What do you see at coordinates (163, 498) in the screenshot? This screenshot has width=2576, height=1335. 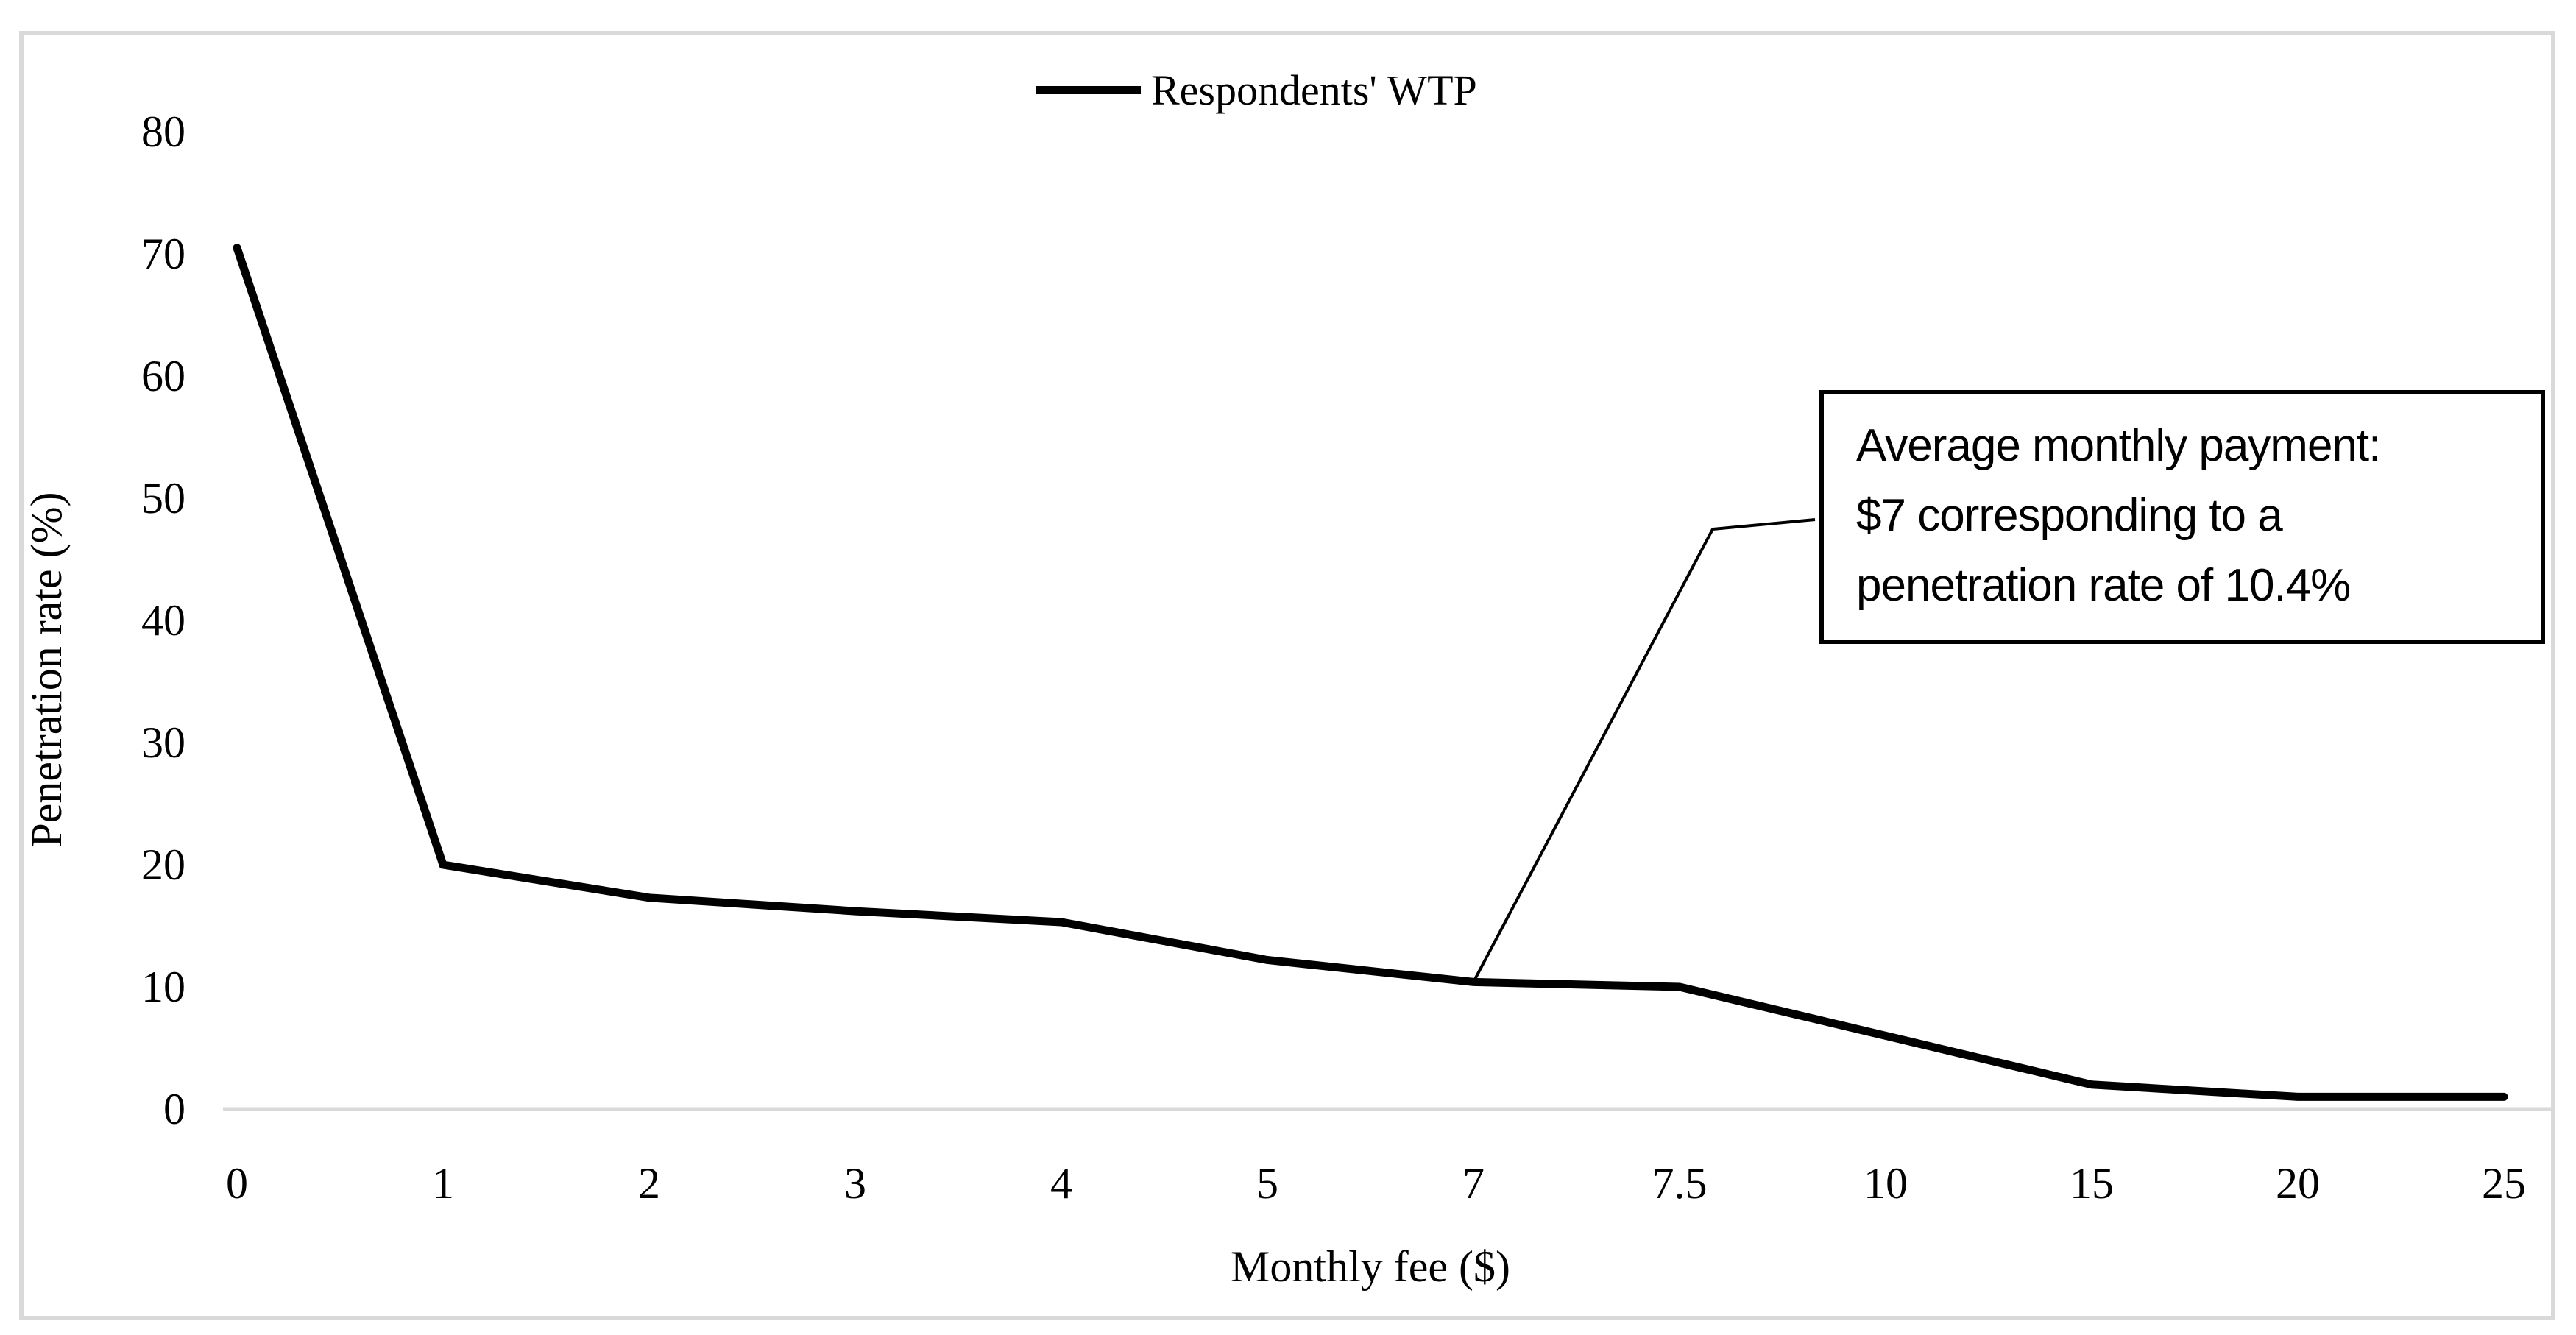 I see `y-tick-label: 50` at bounding box center [163, 498].